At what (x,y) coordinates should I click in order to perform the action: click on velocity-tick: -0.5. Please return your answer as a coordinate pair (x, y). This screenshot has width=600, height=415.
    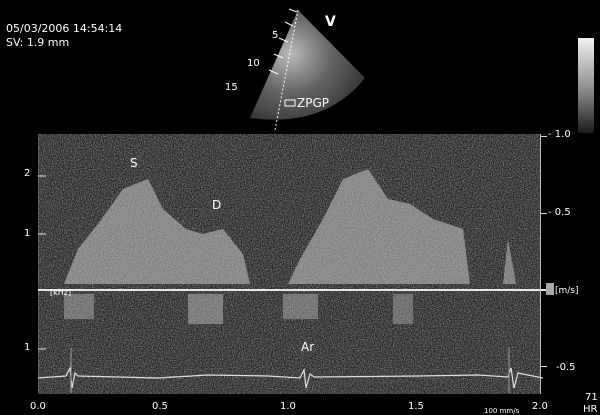
    Looking at the image, I should click on (566, 367).